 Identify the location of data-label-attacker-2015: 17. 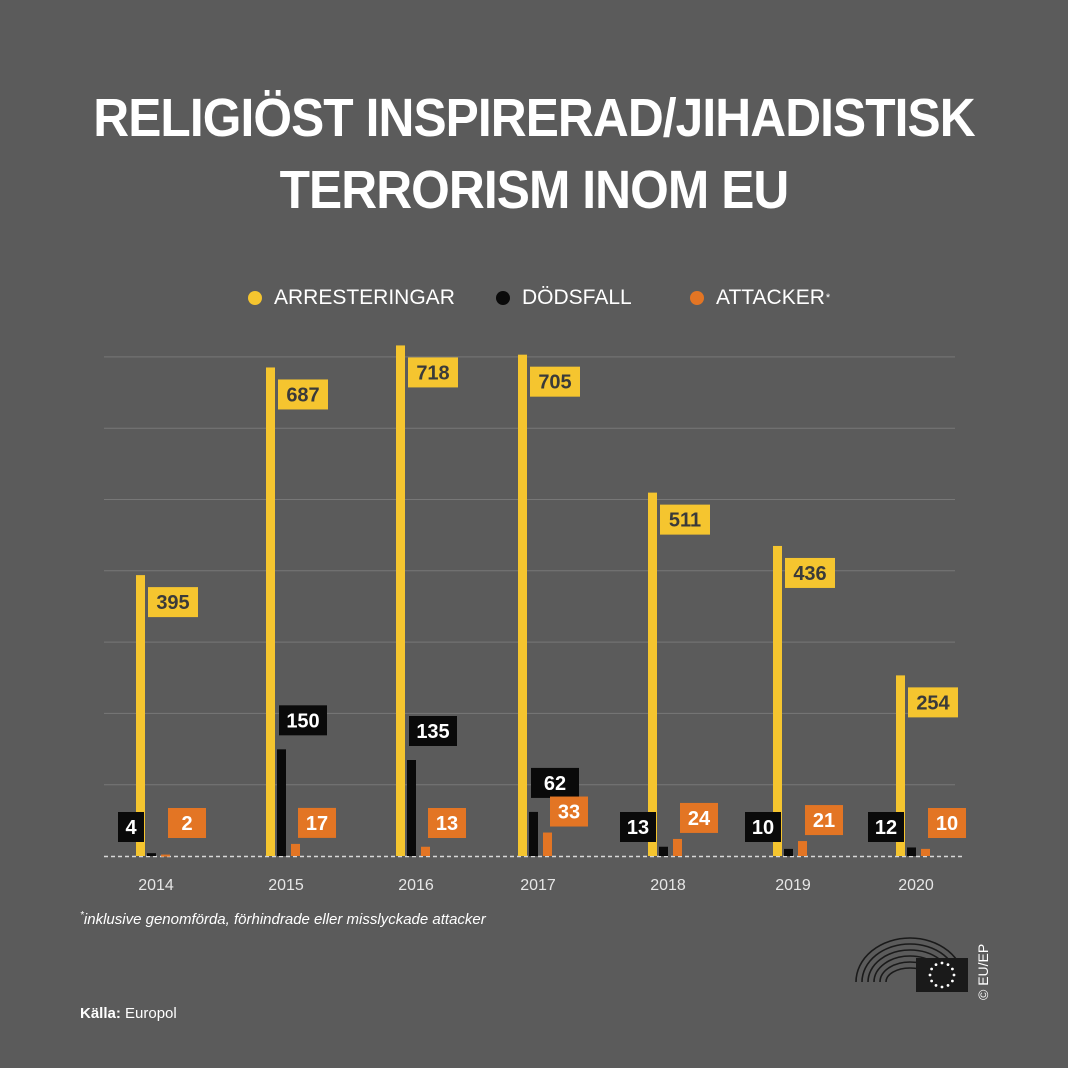
(317, 824).